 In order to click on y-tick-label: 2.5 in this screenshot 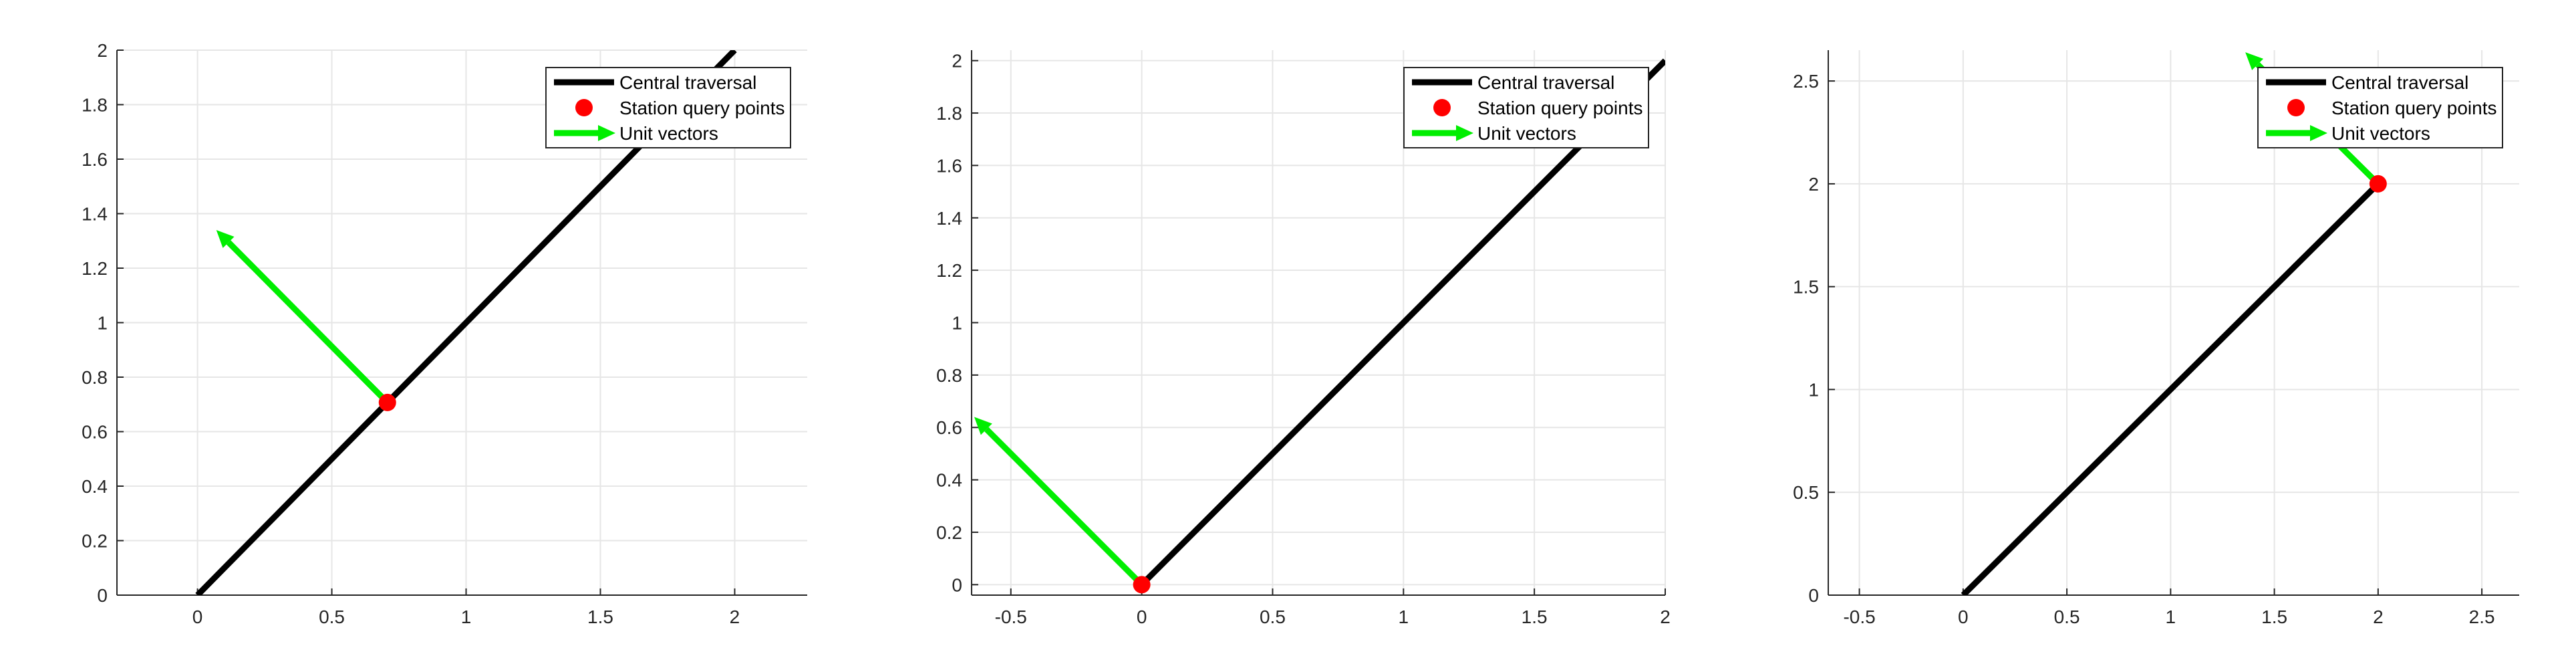, I will do `click(1806, 81)`.